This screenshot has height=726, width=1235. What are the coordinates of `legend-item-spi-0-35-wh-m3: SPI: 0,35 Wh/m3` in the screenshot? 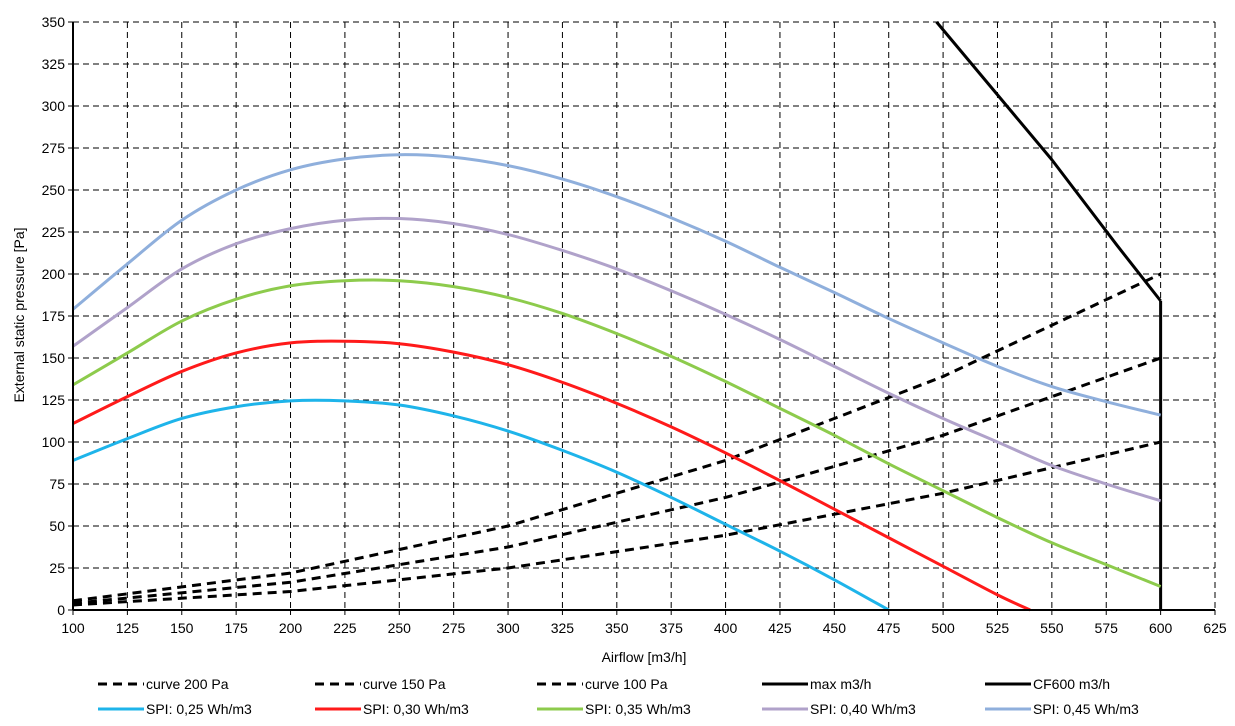 It's located at (614, 709).